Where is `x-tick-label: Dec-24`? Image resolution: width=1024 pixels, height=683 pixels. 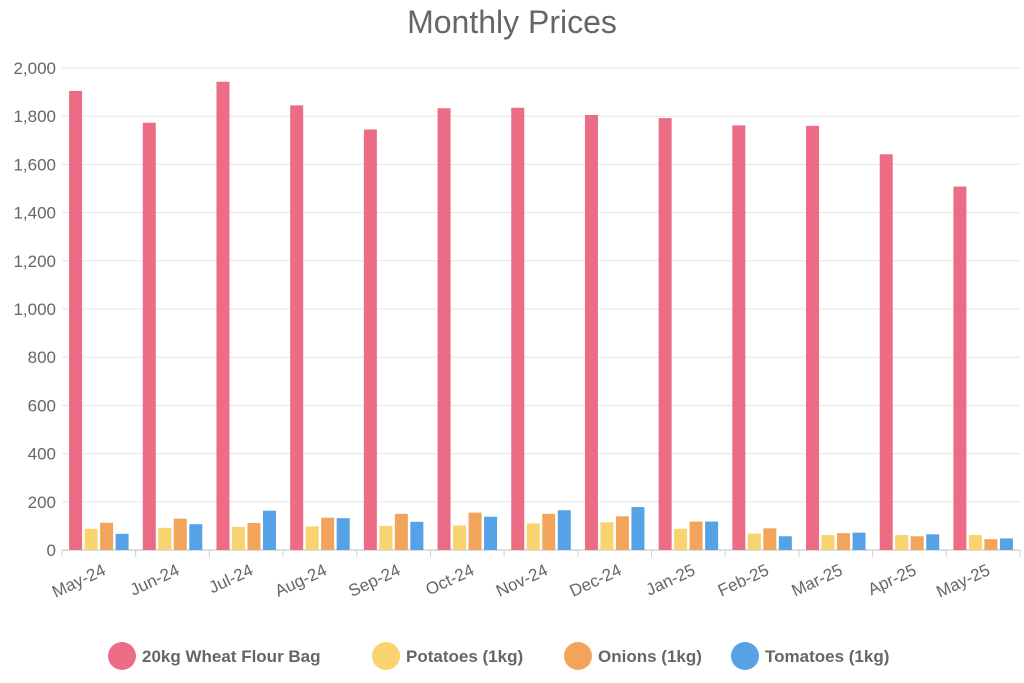 x-tick-label: Dec-24 is located at coordinates (596, 580).